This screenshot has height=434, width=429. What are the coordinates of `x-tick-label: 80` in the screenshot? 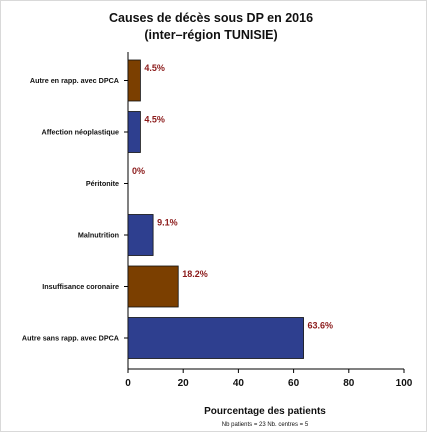 It's located at (349, 383).